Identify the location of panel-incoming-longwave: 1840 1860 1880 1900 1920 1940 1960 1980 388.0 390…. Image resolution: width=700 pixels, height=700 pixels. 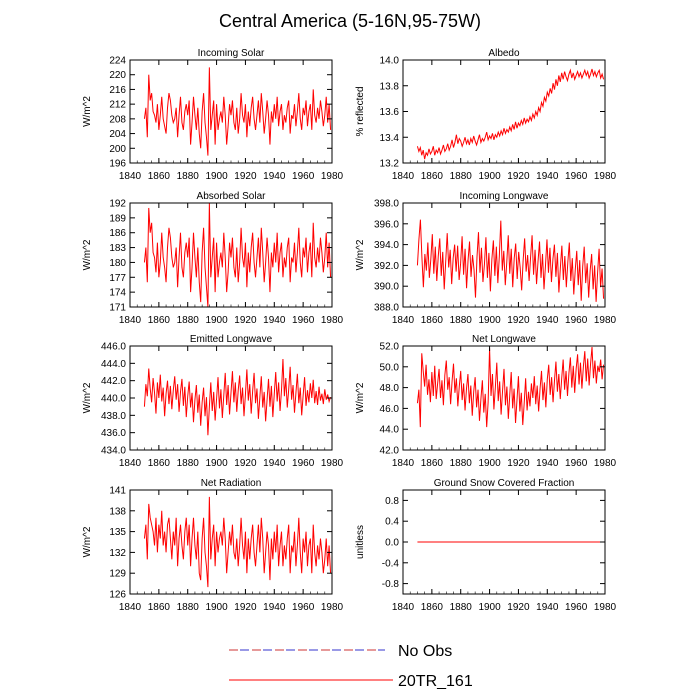
(486, 258).